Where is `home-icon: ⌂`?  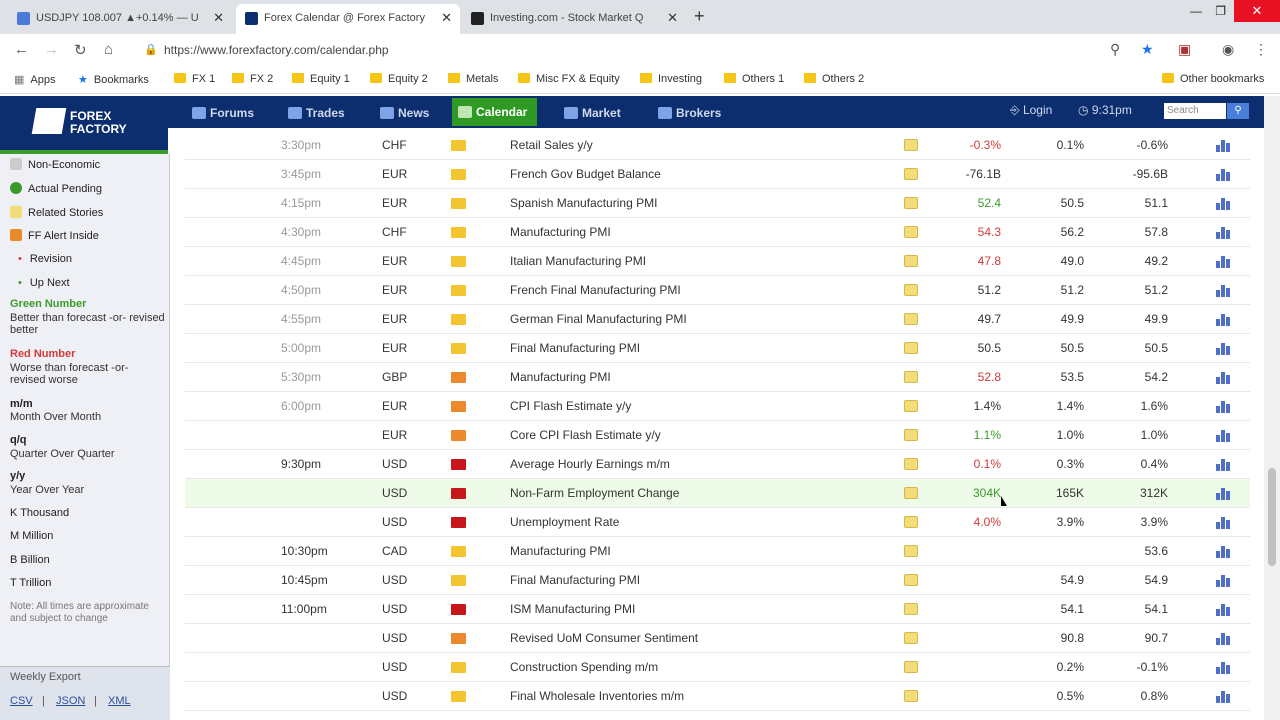 home-icon: ⌂ is located at coordinates (109, 49).